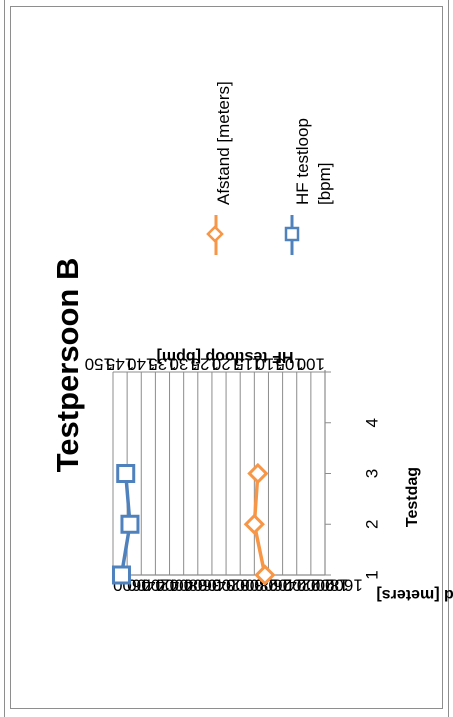 This screenshot has height=717, width=453. Describe the element at coordinates (330, 585) in the screenshot. I see `y-tick-label: 1800` at that location.